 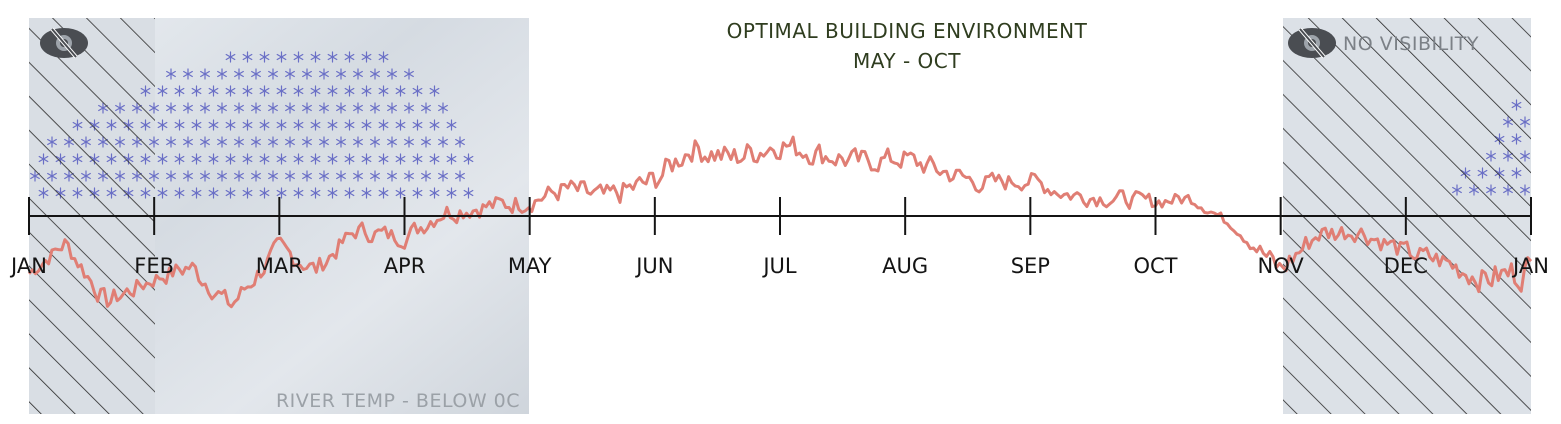 I want to click on x-tick-label: FEB, so click(x=154, y=266).